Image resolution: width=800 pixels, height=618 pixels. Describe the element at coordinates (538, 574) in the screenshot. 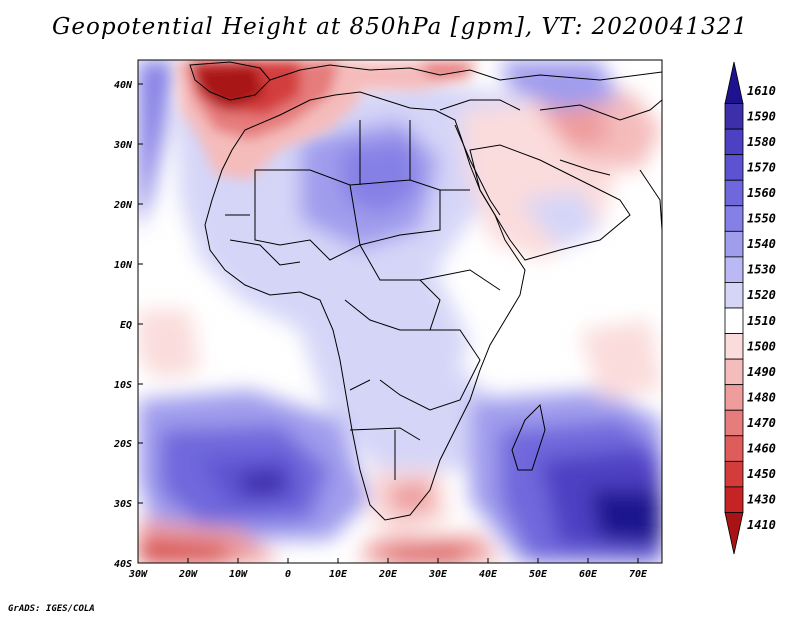

I see `lon-label: 50E` at that location.